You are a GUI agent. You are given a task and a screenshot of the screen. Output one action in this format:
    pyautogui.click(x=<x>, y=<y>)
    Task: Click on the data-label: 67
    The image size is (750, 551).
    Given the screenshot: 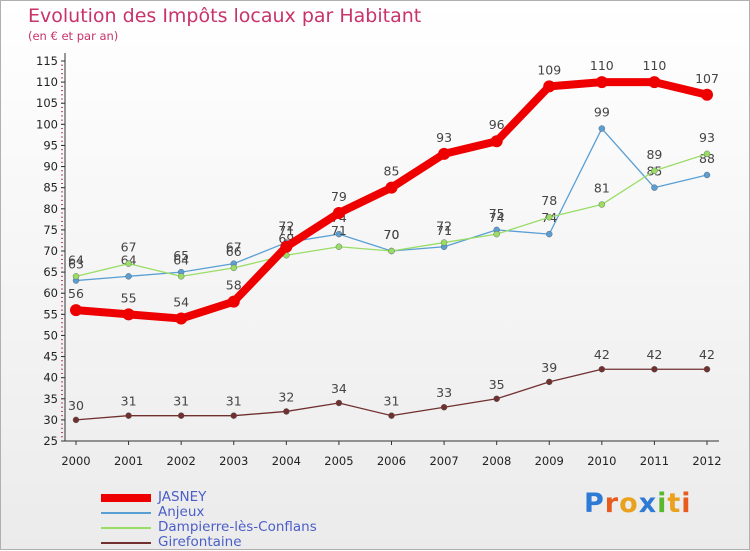 What is the action you would take?
    pyautogui.click(x=129, y=247)
    